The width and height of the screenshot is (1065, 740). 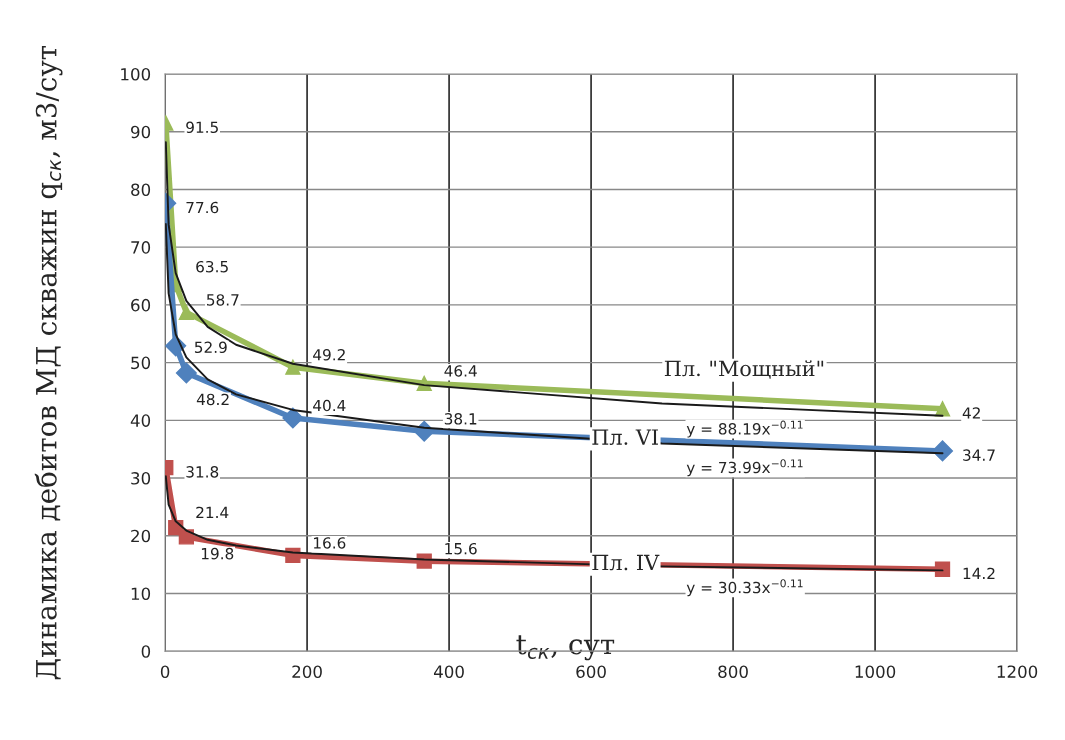 What do you see at coordinates (202, 127) in the screenshot?
I see `data-label: 91.5` at bounding box center [202, 127].